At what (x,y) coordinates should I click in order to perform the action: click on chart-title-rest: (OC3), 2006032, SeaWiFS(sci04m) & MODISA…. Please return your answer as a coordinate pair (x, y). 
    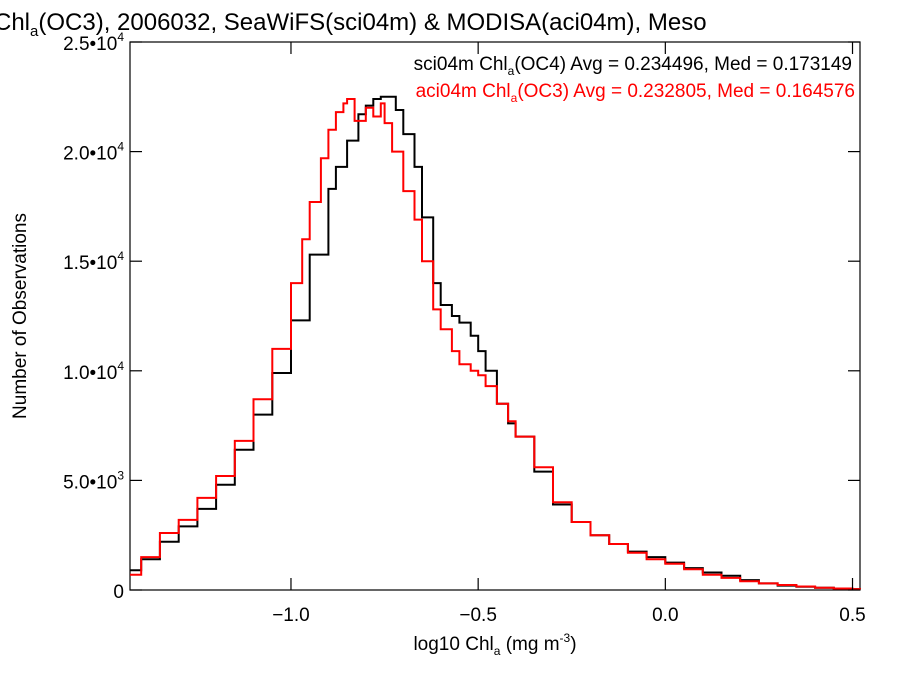
    Looking at the image, I should click on (372, 22).